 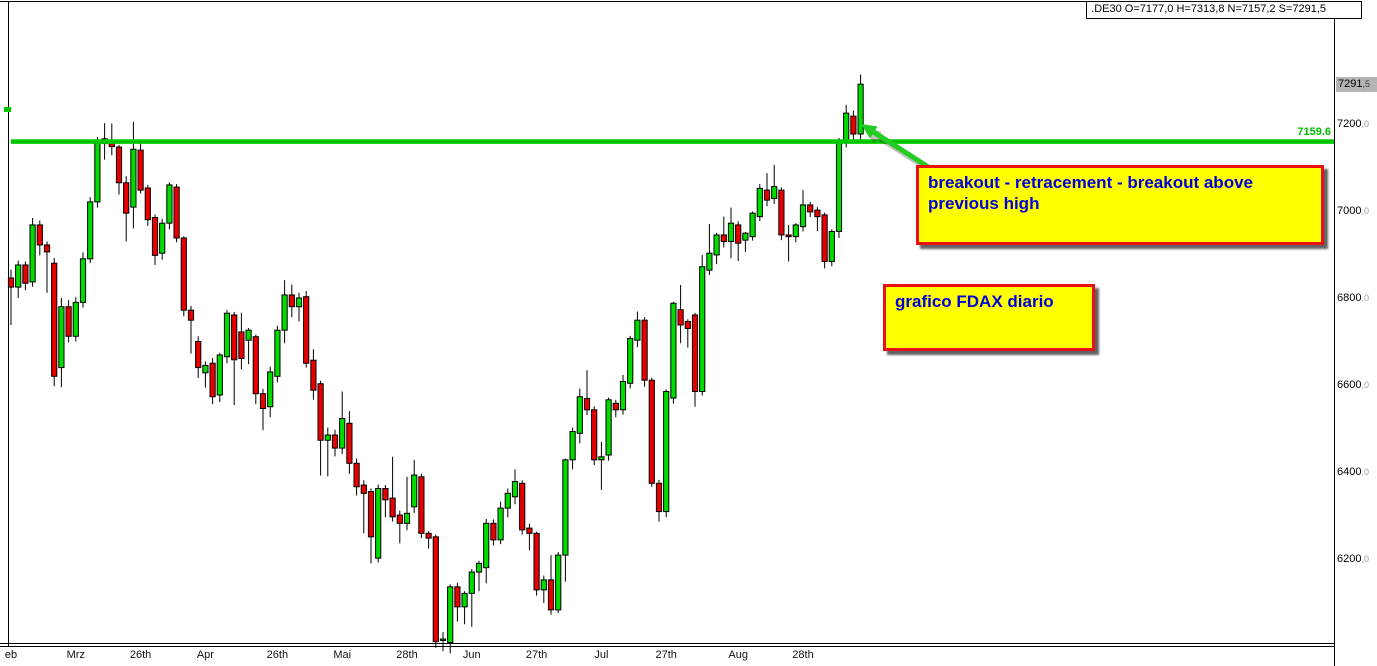 What do you see at coordinates (1350, 84) in the screenshot?
I see `last-price-value: 7291` at bounding box center [1350, 84].